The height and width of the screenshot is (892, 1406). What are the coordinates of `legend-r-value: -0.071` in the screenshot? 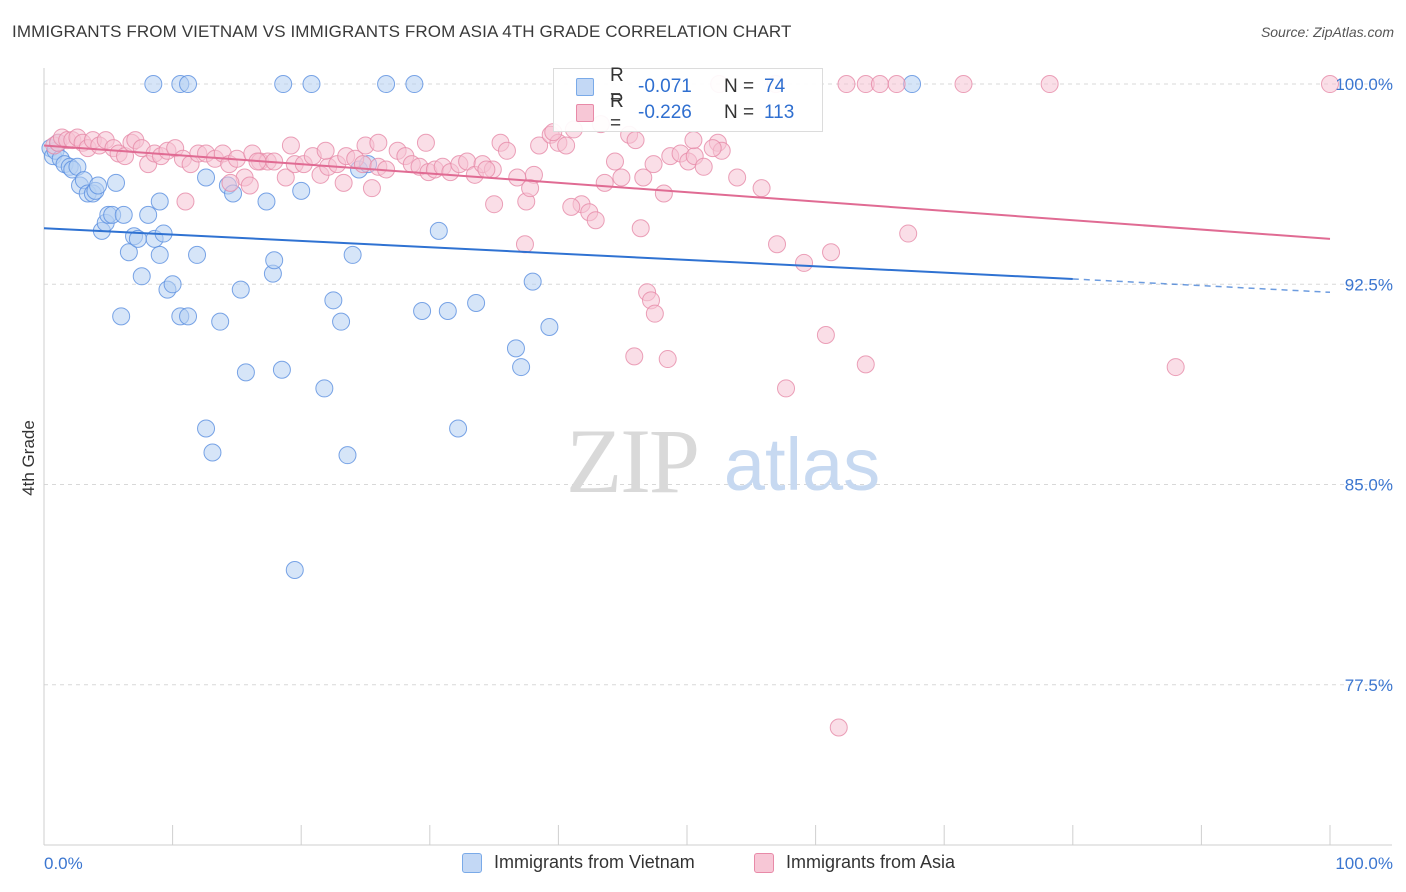 It's located at (665, 86).